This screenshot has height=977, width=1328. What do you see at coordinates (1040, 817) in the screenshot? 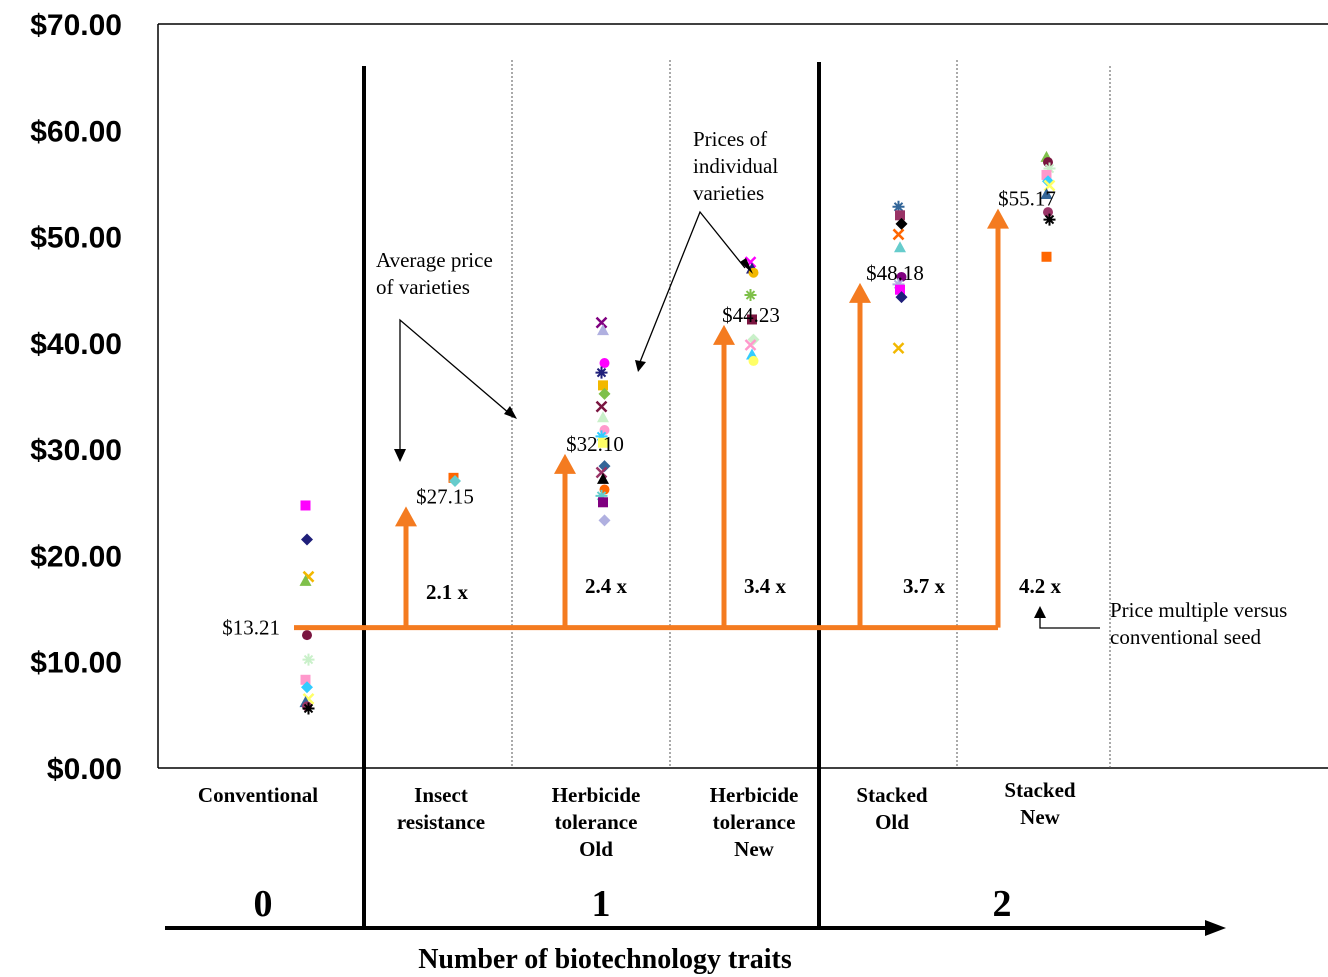
I see `category-label-line: New` at bounding box center [1040, 817].